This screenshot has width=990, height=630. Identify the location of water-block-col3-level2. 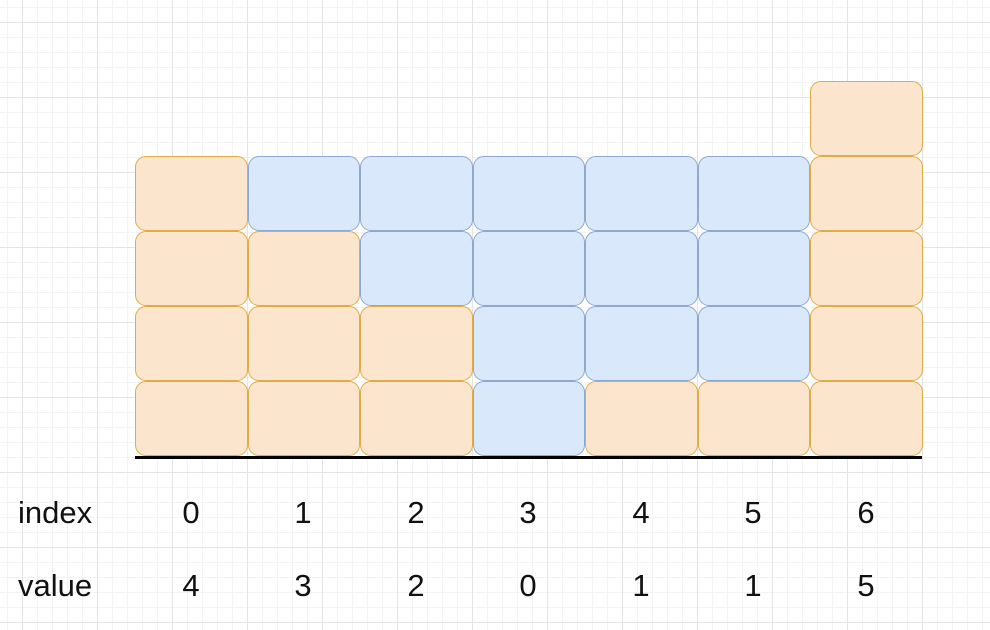
(529, 268).